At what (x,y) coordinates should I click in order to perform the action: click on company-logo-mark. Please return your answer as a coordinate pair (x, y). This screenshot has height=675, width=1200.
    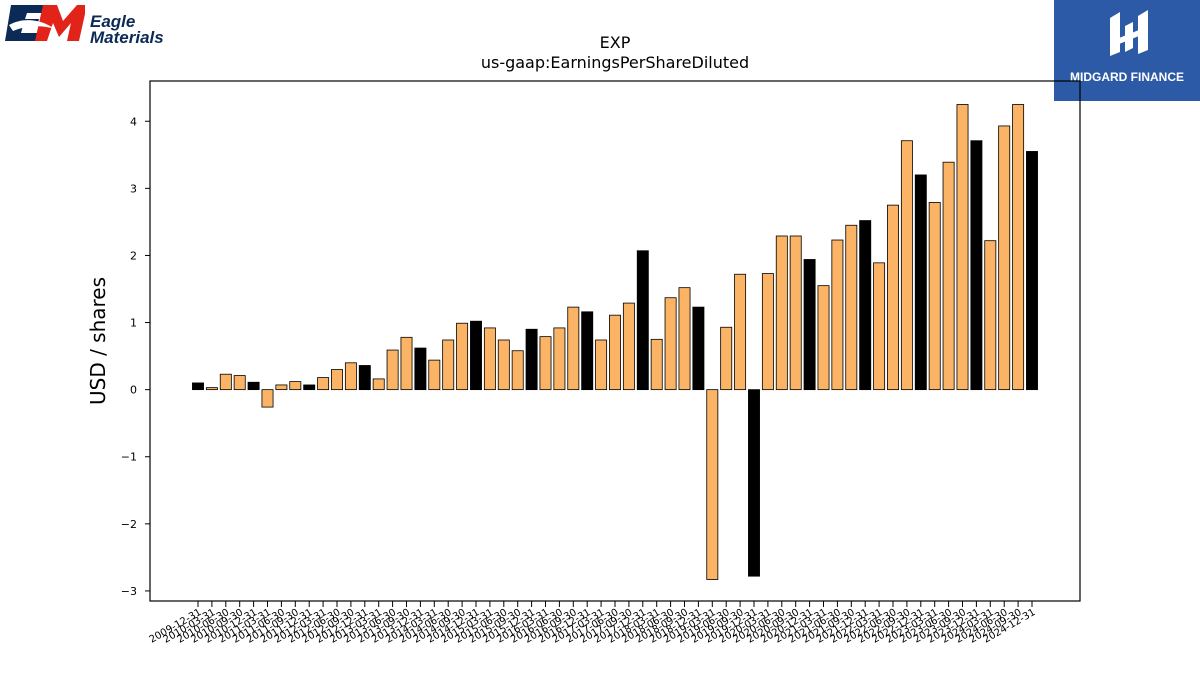
    Looking at the image, I should click on (46, 23).